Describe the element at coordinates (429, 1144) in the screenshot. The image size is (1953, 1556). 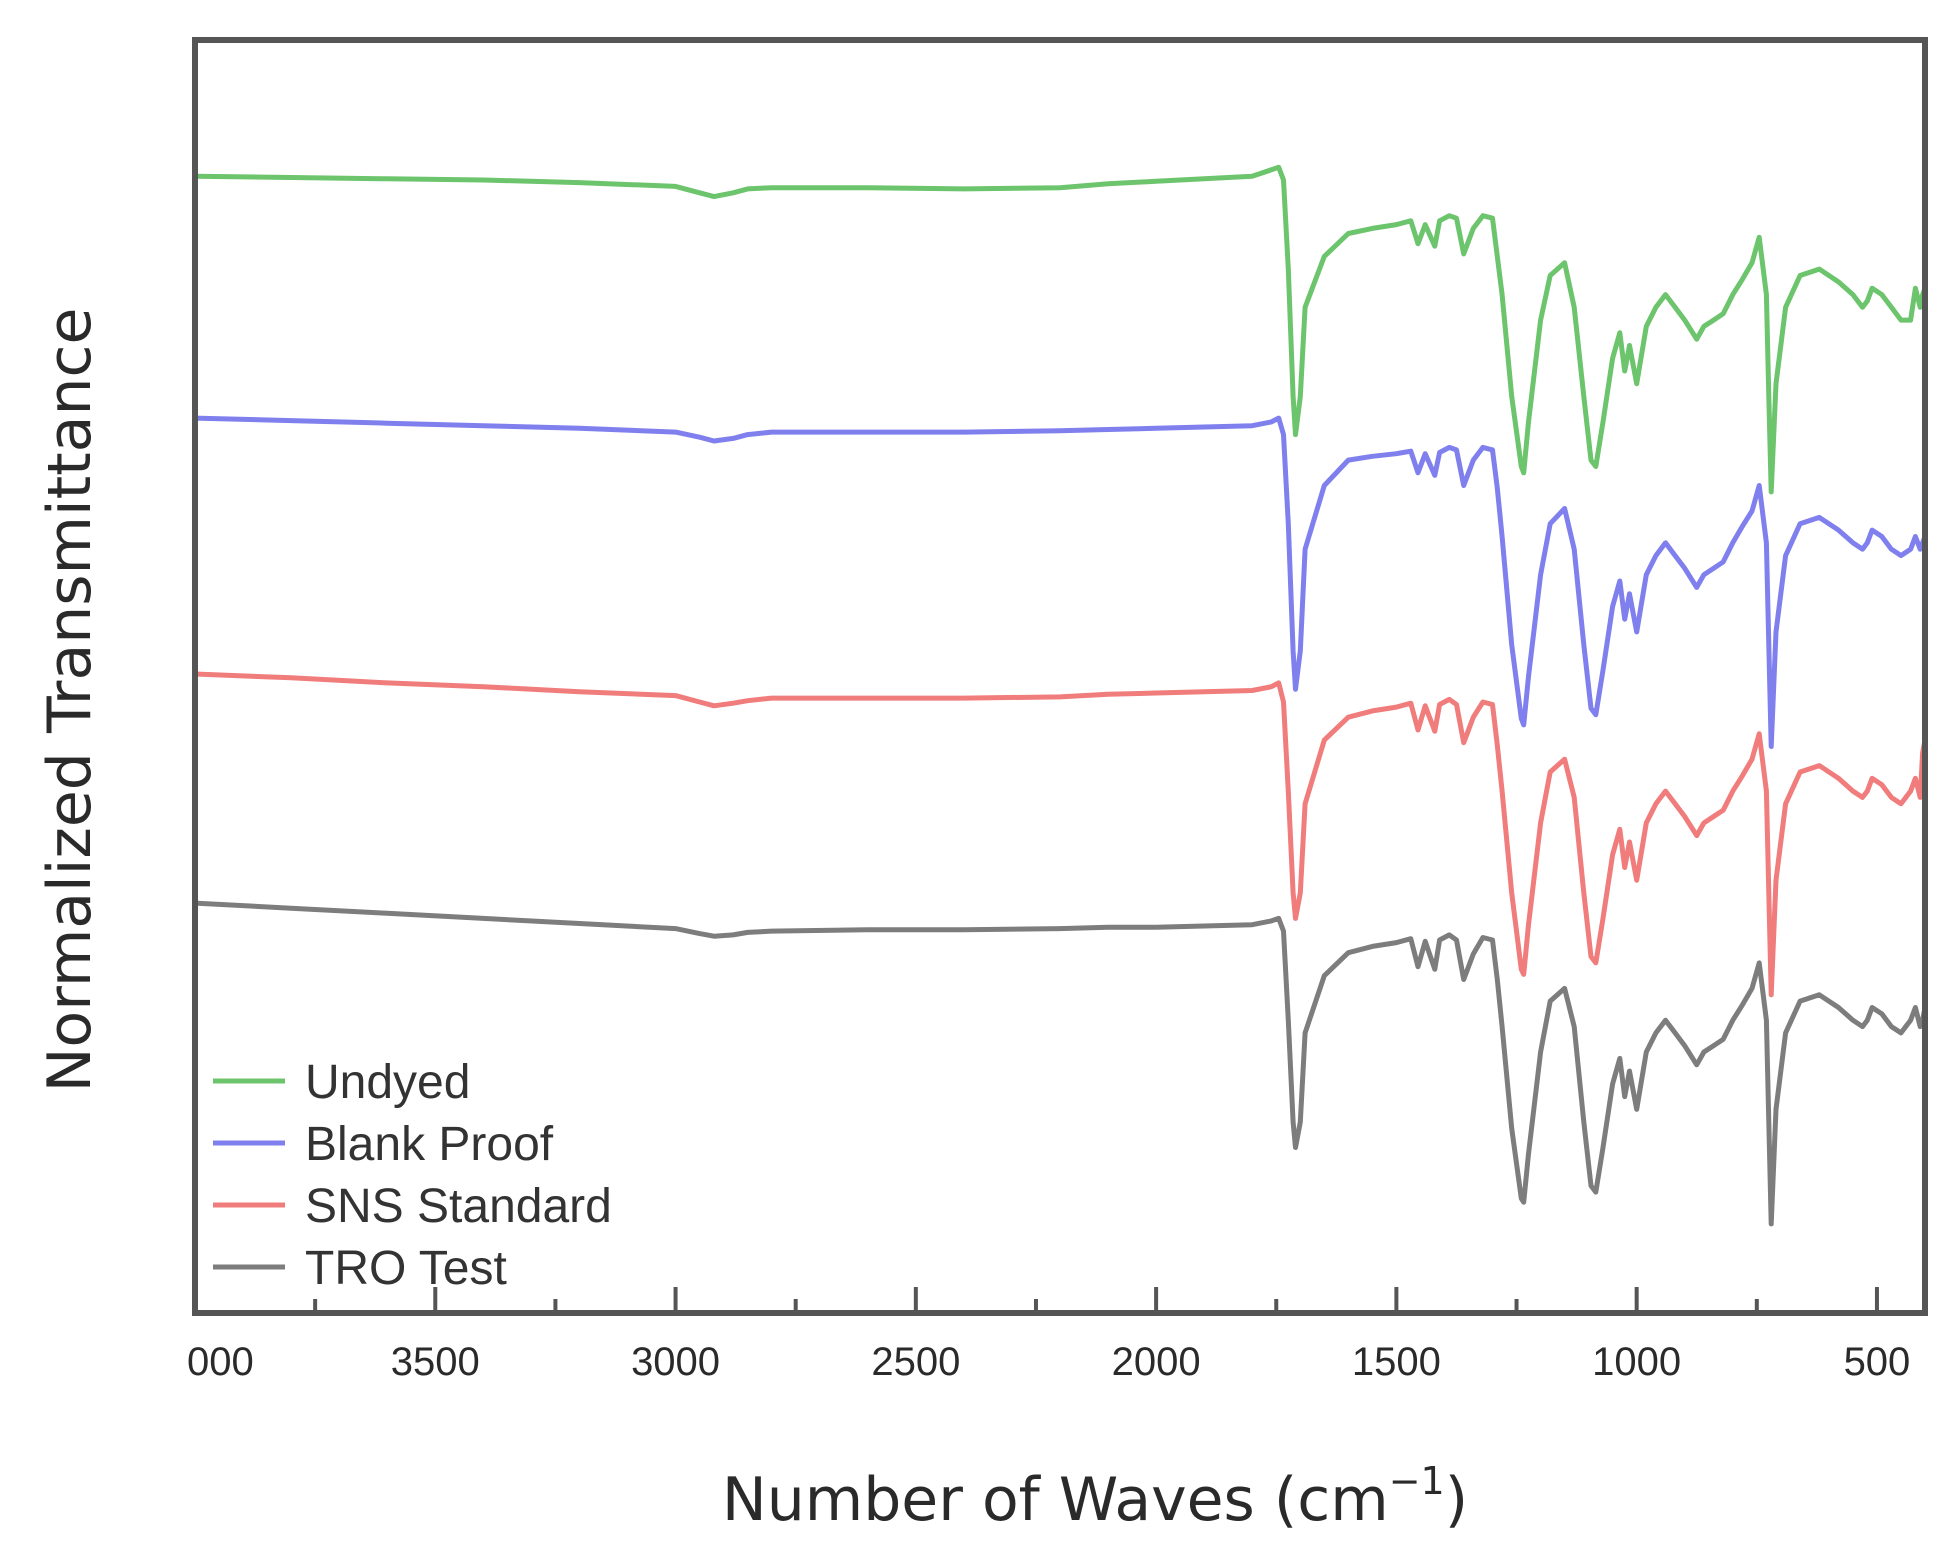
I see `legend-label-blank-proof: Blank Proof` at that location.